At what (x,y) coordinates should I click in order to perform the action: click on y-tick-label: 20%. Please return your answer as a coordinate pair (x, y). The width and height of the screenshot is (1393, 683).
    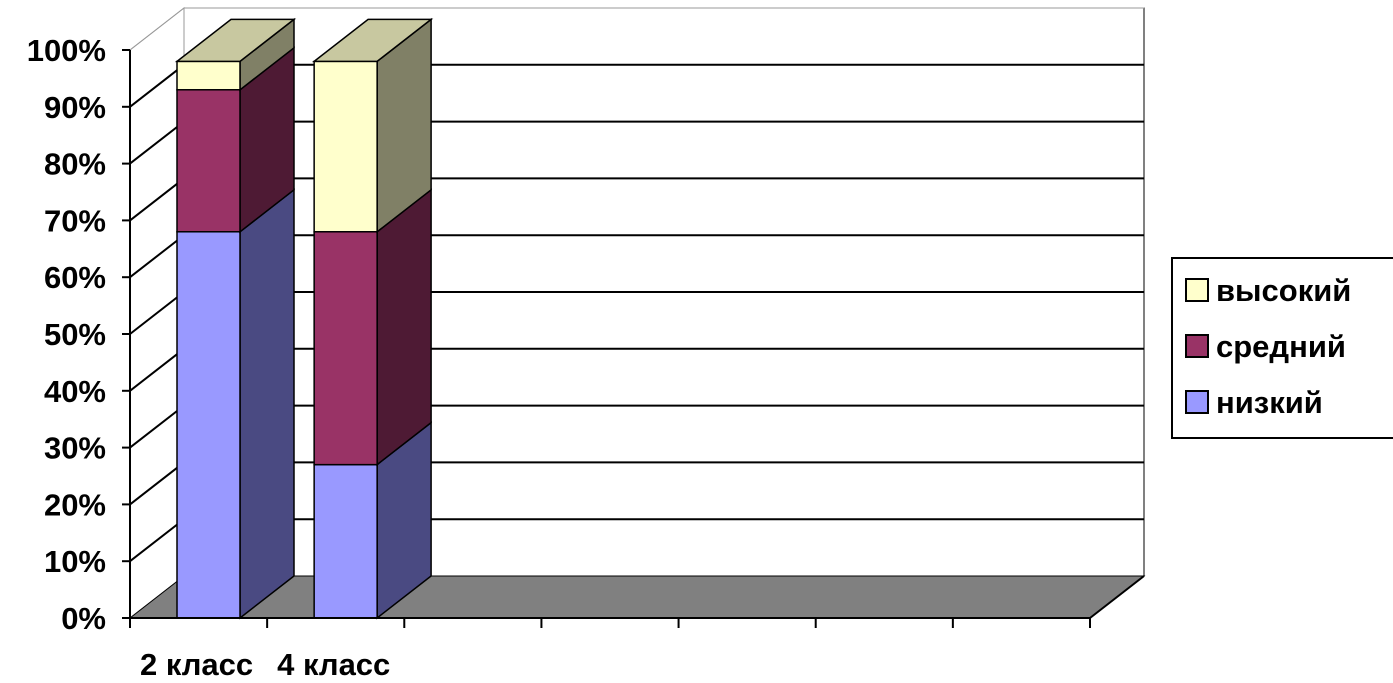
    Looking at the image, I should click on (75, 504).